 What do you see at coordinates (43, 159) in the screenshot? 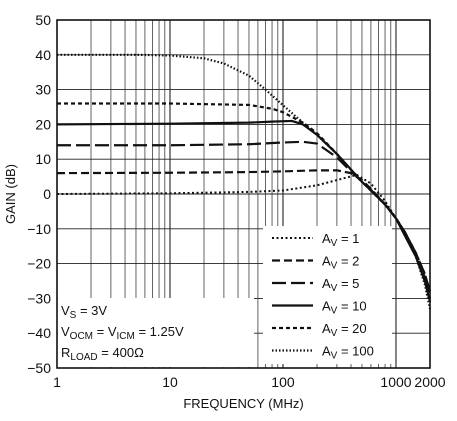
I see `y-tick-label: 10` at bounding box center [43, 159].